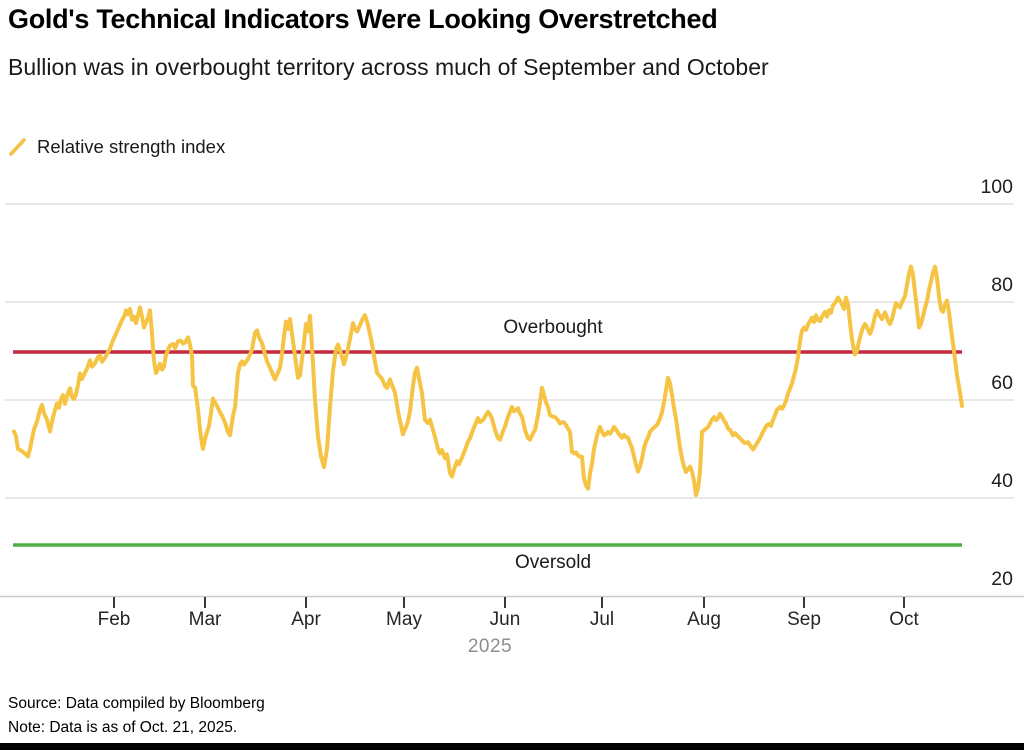 The image size is (1024, 750). Describe the element at coordinates (553, 327) in the screenshot. I see `overbought-label: Overbought` at that location.